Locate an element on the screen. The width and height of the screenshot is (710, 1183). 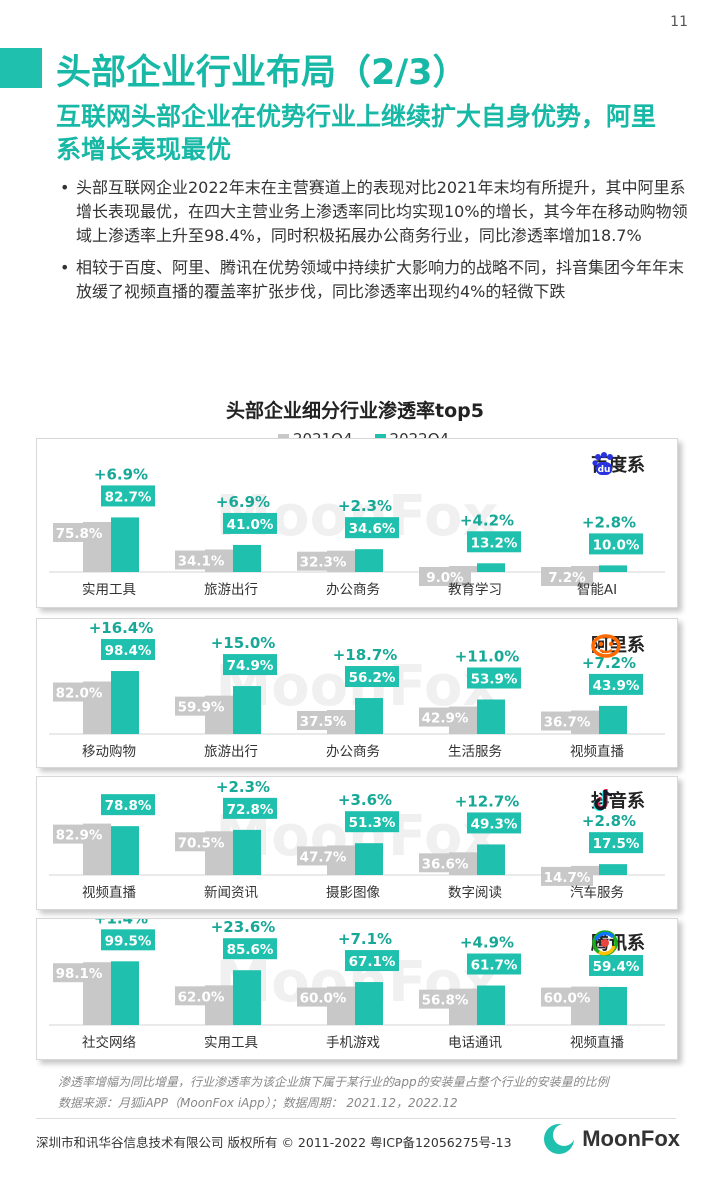
category-label: 社交网络 is located at coordinates (109, 1042).